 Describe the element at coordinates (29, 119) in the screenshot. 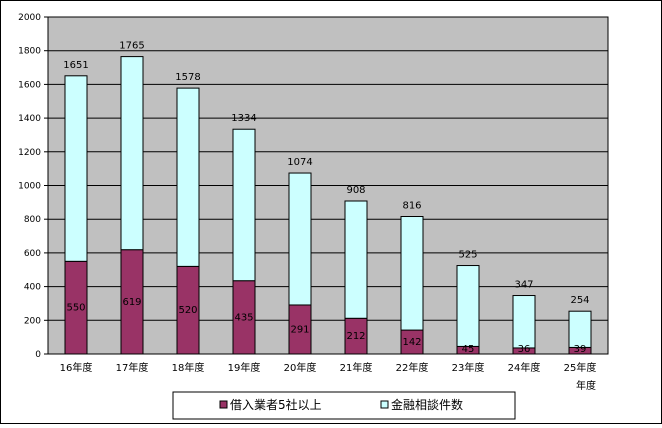

I see `y-tick-label: 1400` at that location.